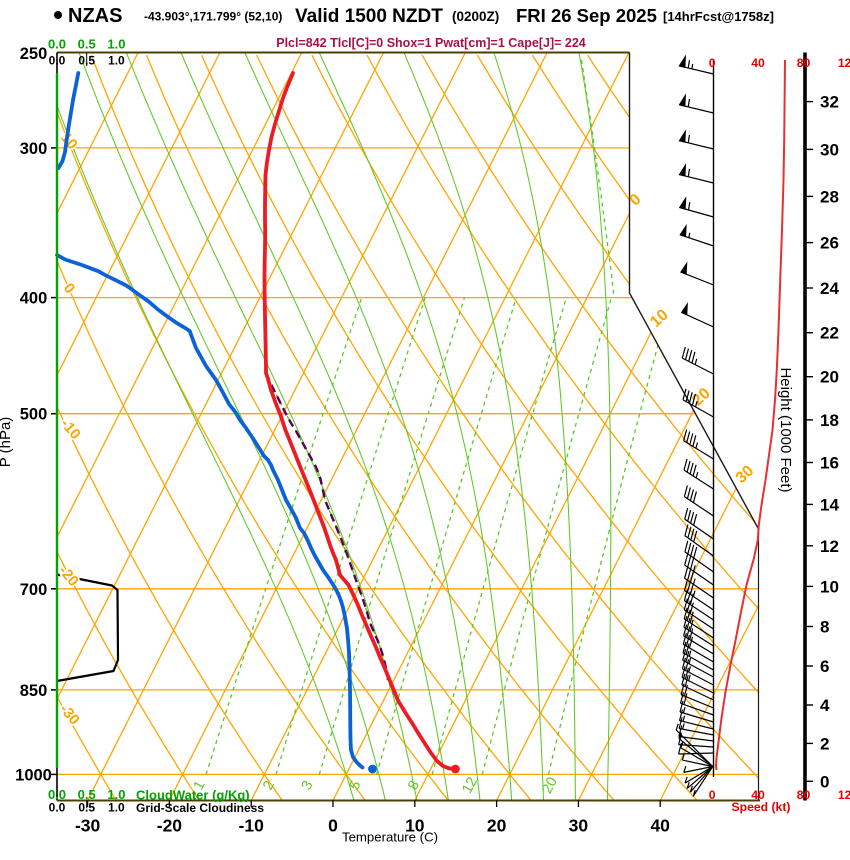  I want to click on svg-text: (0200Z), so click(475, 16).